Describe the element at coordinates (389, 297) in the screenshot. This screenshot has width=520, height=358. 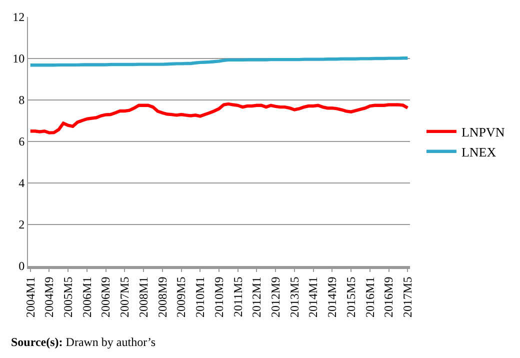
I see `x-tick-label: 2016M9` at that location.